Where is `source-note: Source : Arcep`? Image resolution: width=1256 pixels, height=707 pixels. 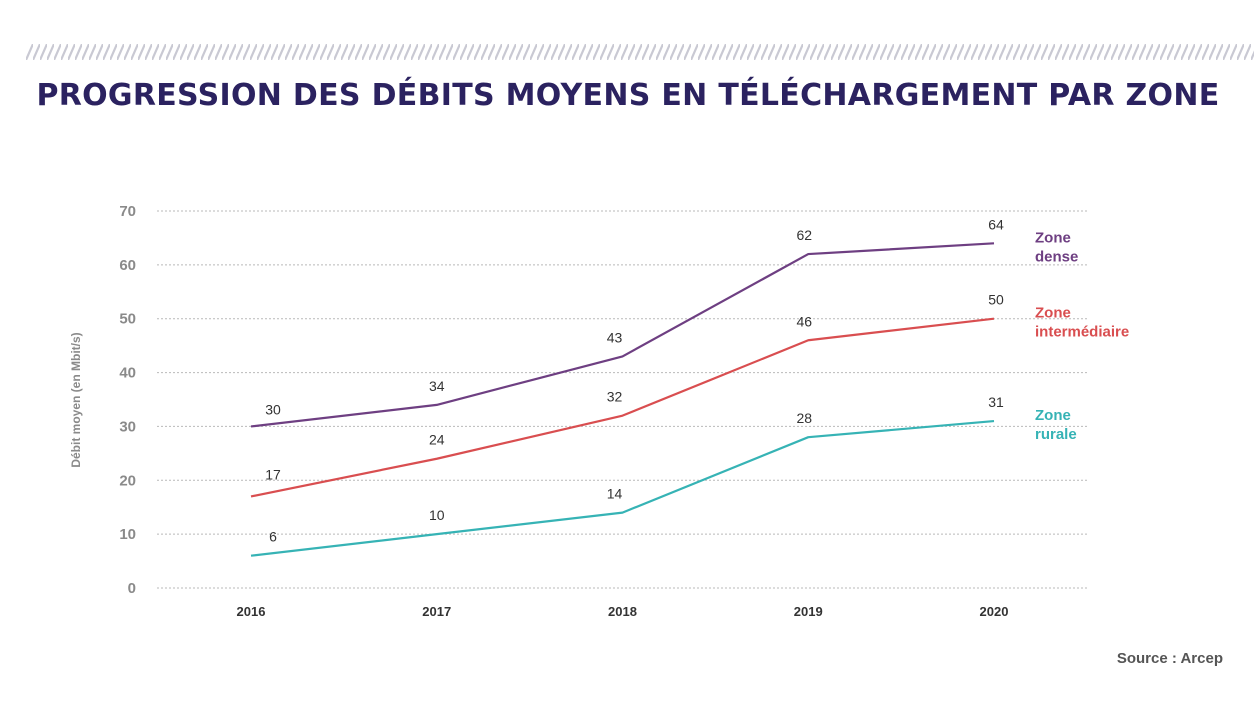 source-note: Source : Arcep is located at coordinates (1169, 658).